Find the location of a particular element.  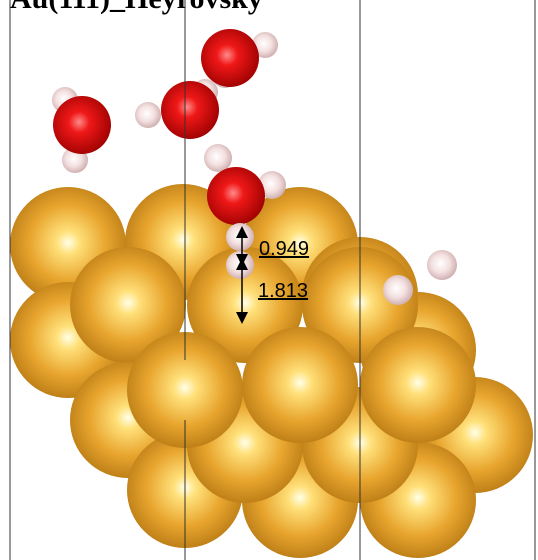

distance-label: 1.813 is located at coordinates (283, 291).